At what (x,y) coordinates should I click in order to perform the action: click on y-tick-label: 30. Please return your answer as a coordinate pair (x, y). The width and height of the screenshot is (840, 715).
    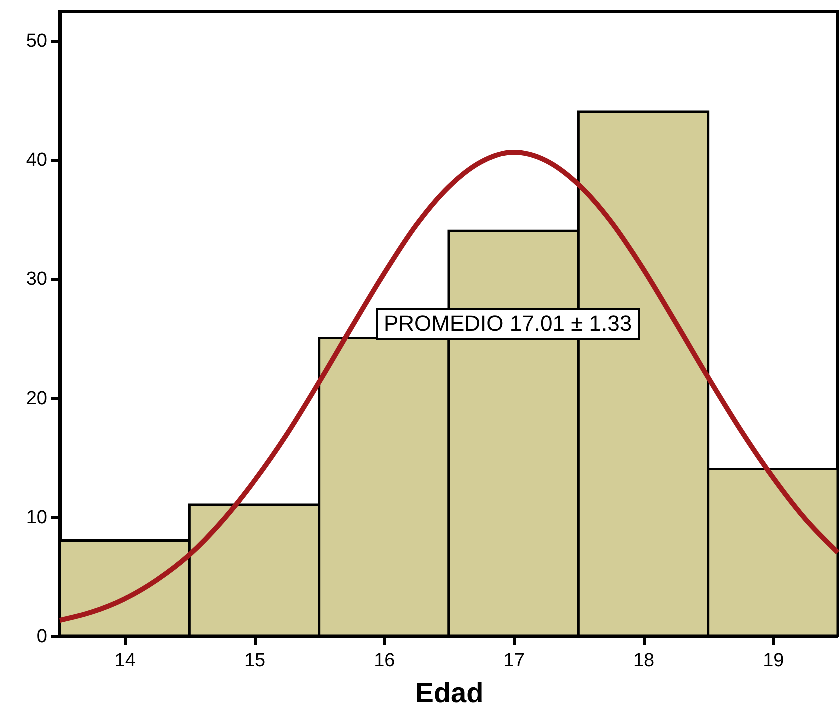
    Looking at the image, I should click on (37, 279).